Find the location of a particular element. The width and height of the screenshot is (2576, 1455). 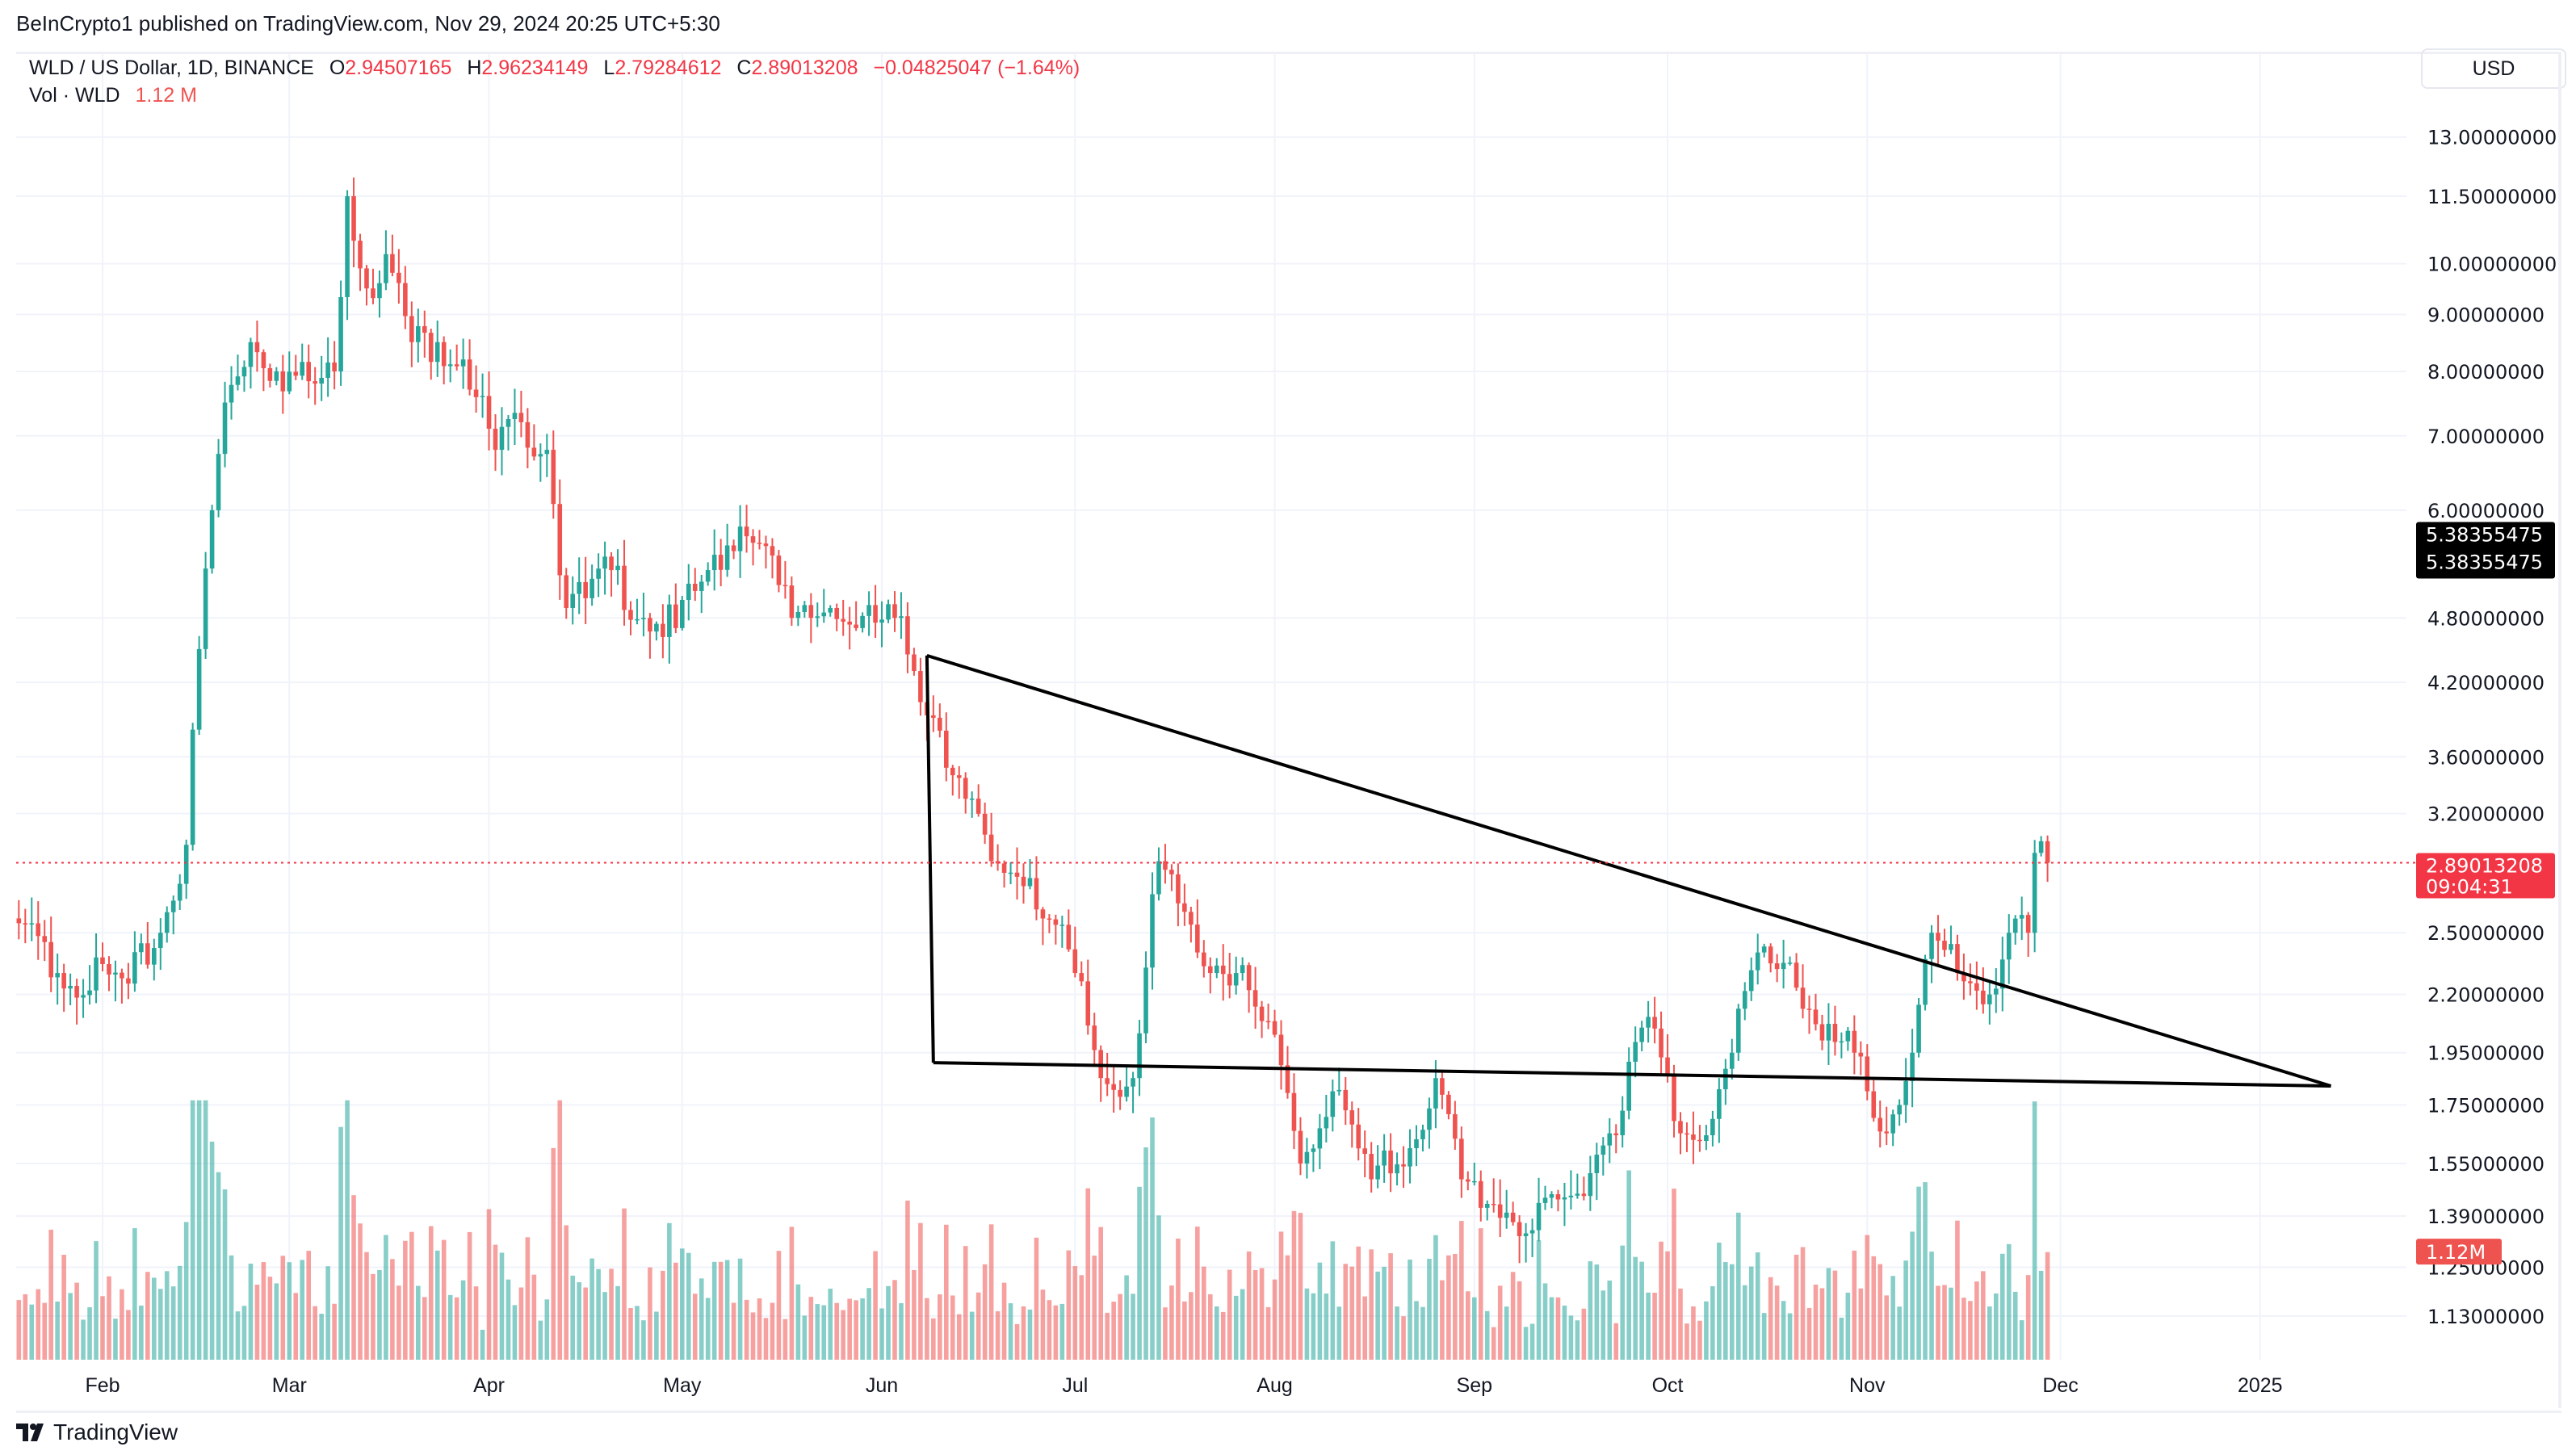

marker-price-tag is located at coordinates (2485, 550).